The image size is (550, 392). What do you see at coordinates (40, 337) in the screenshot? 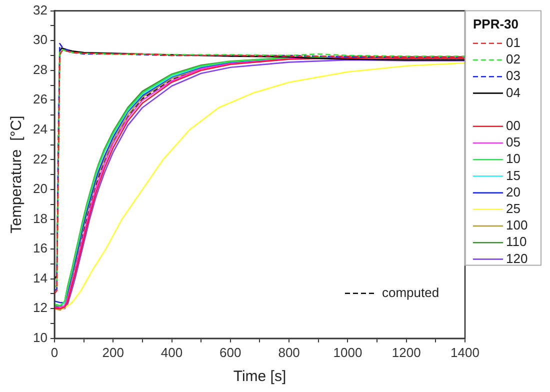
I see `y-tick-label: 10` at bounding box center [40, 337].